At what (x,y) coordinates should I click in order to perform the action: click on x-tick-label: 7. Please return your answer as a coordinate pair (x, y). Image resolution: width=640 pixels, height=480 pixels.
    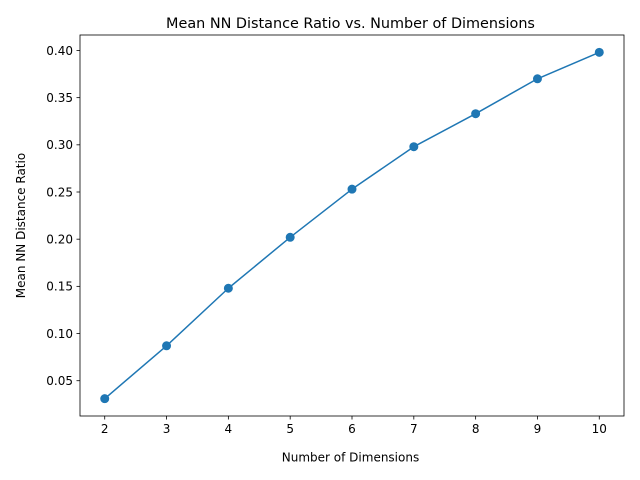
    Looking at the image, I should click on (414, 429).